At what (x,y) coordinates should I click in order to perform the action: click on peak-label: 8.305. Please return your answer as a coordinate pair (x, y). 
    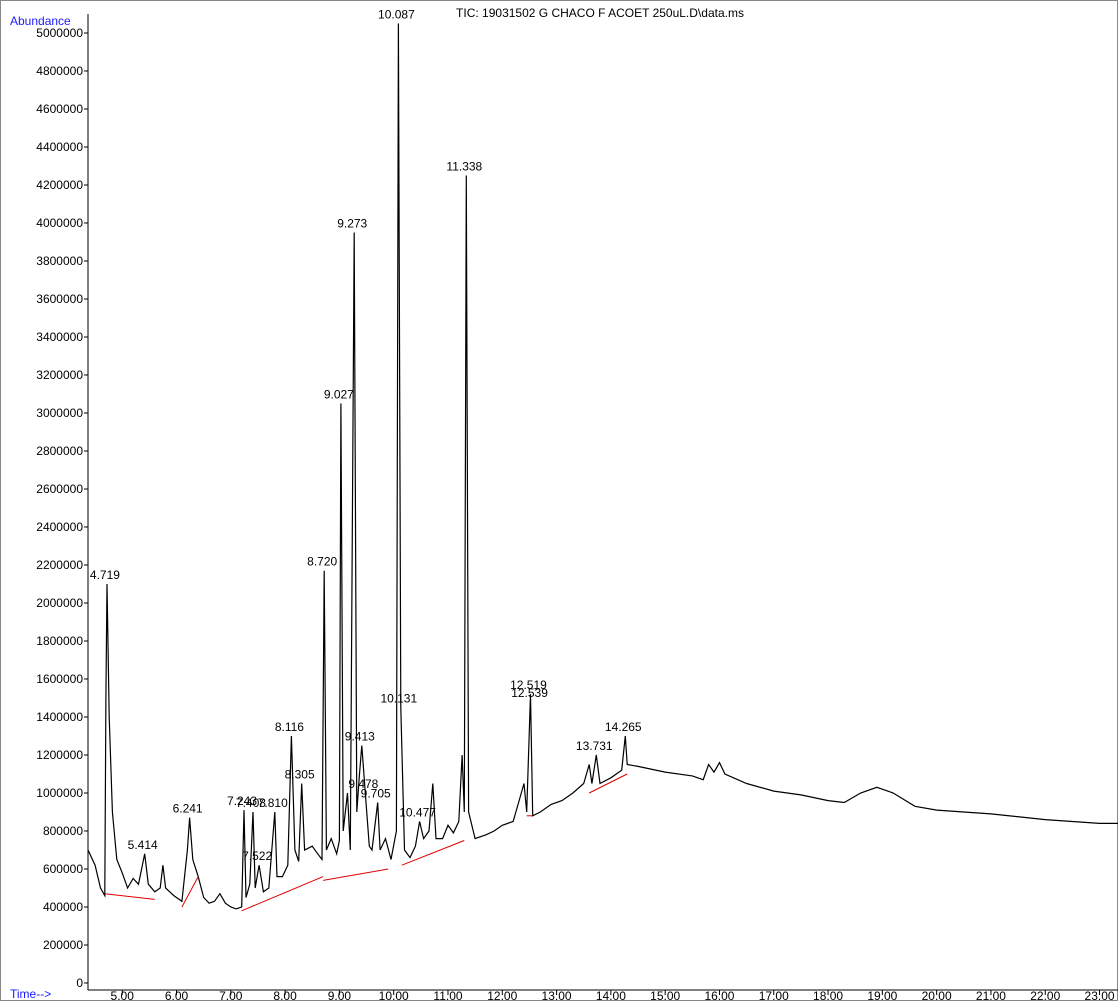
    Looking at the image, I should click on (300, 775).